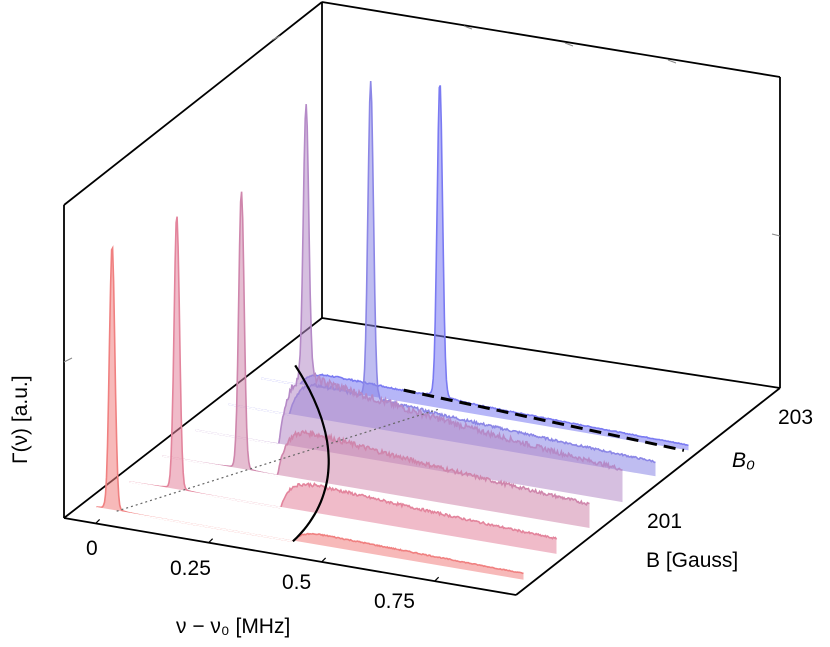  Describe the element at coordinates (296, 582) in the screenshot. I see `x-tick-label-2: 0.5` at that location.